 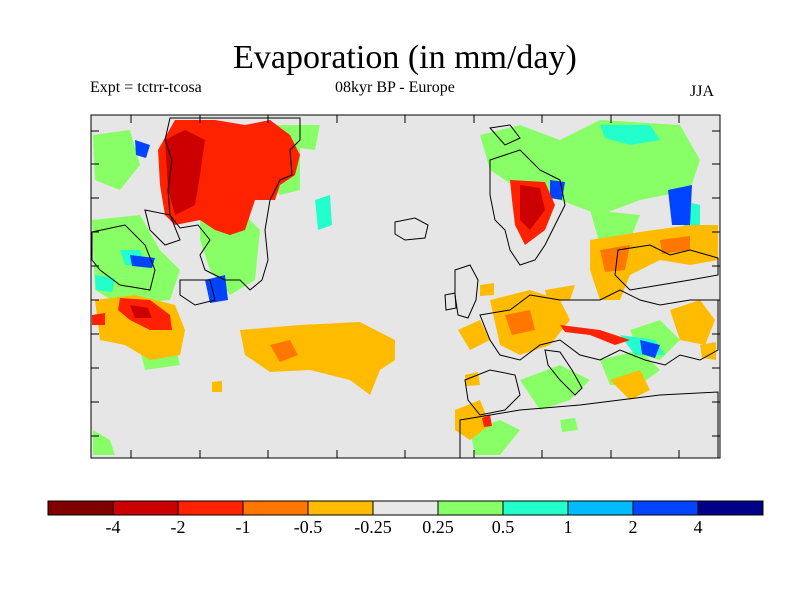 What do you see at coordinates (702, 91) in the screenshot?
I see `season-label: JJA` at bounding box center [702, 91].